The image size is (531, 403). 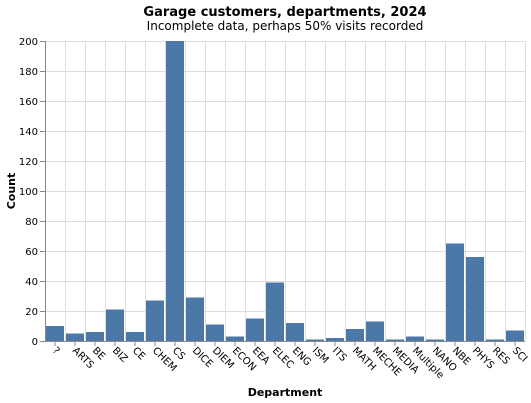 What do you see at coordinates (75, 337) in the screenshot?
I see `bar-ARTS` at bounding box center [75, 337].